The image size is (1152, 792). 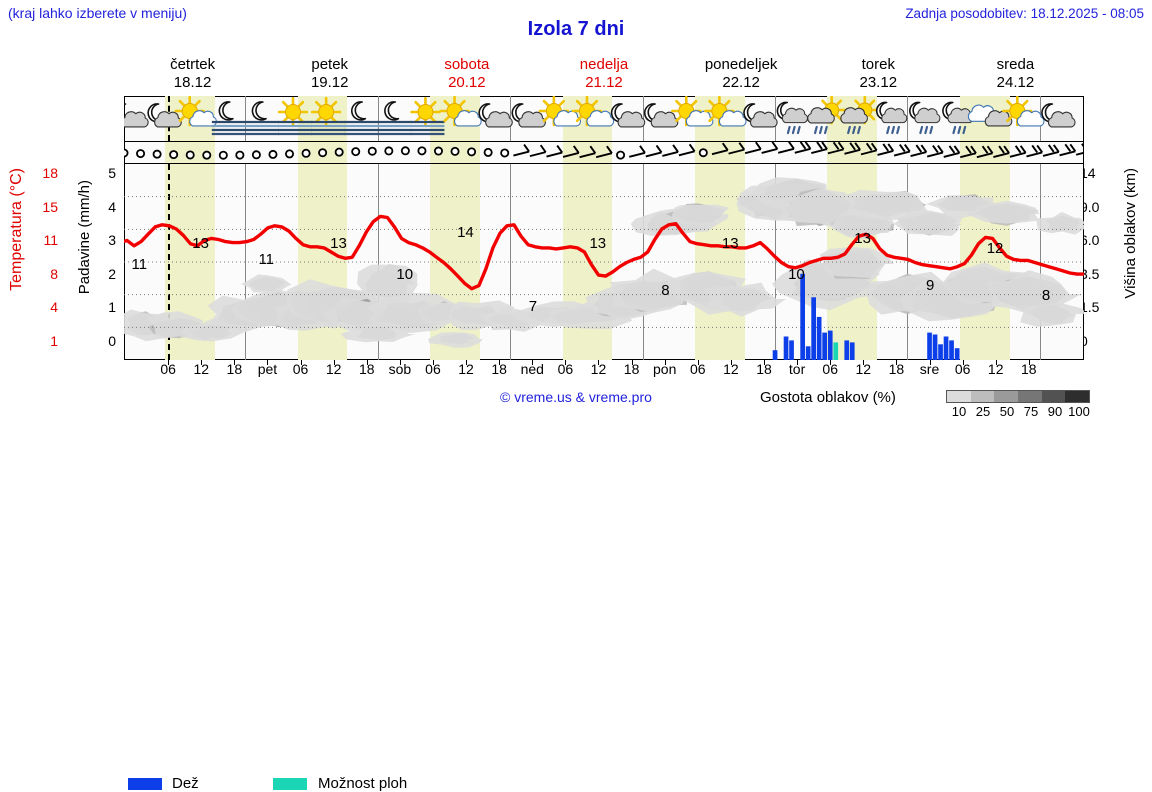 What do you see at coordinates (576, 29) in the screenshot?
I see `page-title: Izola 7 dni` at bounding box center [576, 29].